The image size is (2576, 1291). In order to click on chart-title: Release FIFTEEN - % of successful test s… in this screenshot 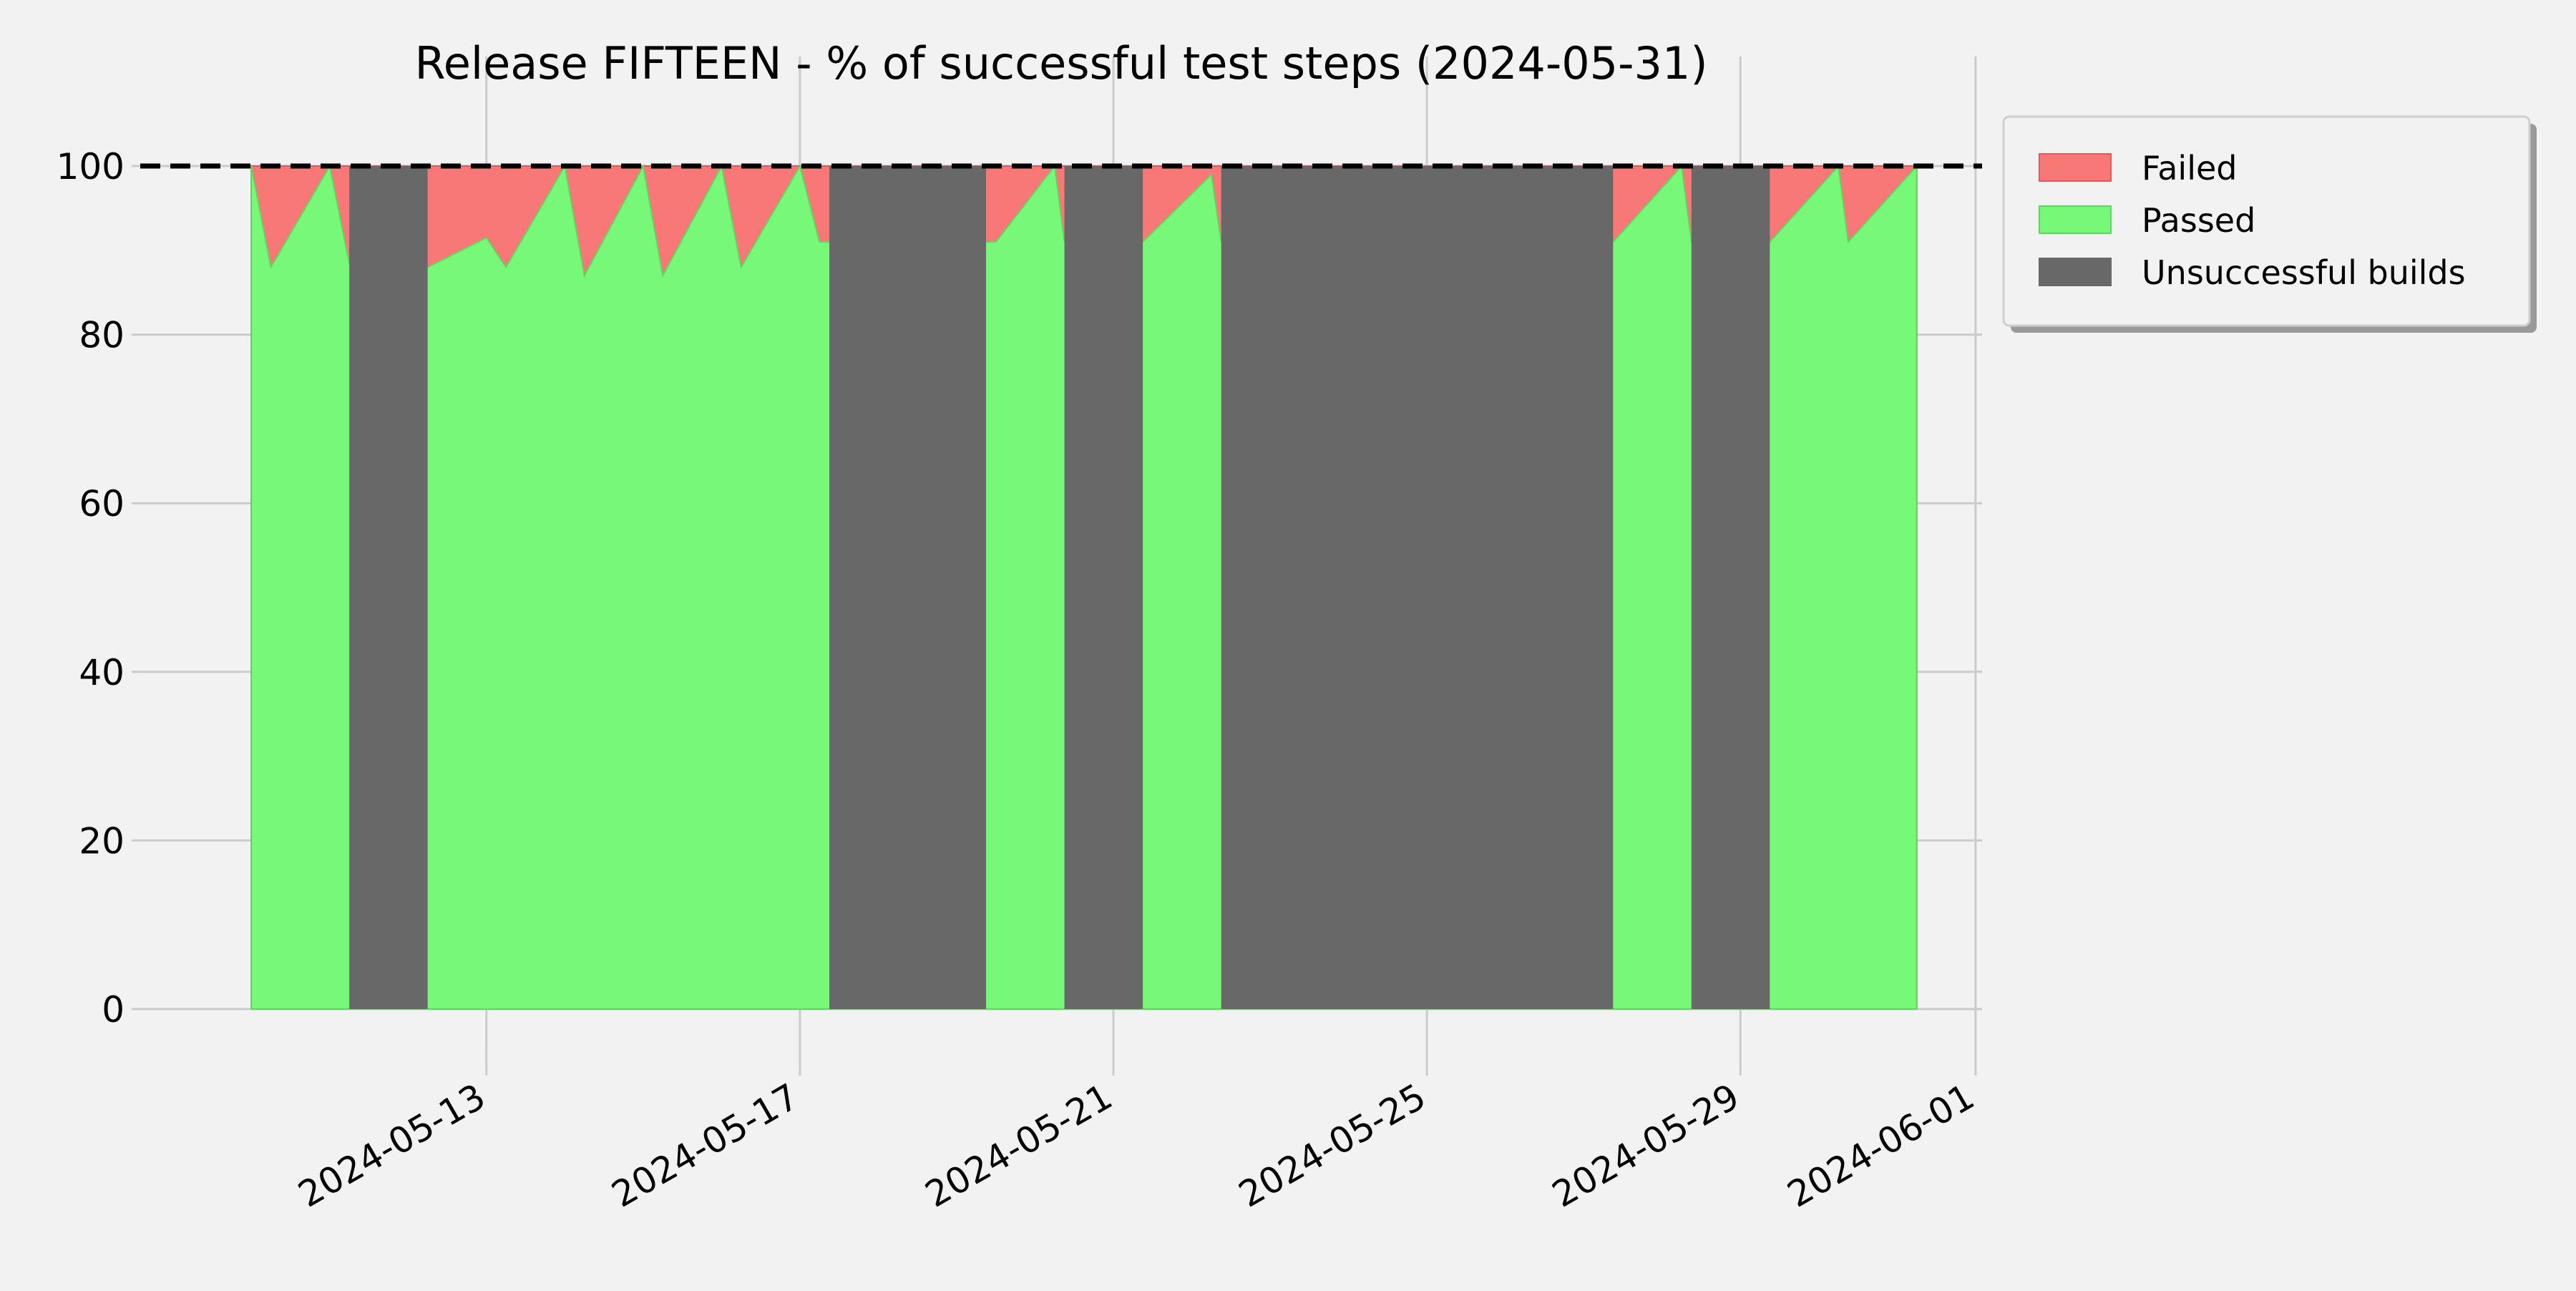, I will do `click(1060, 63)`.